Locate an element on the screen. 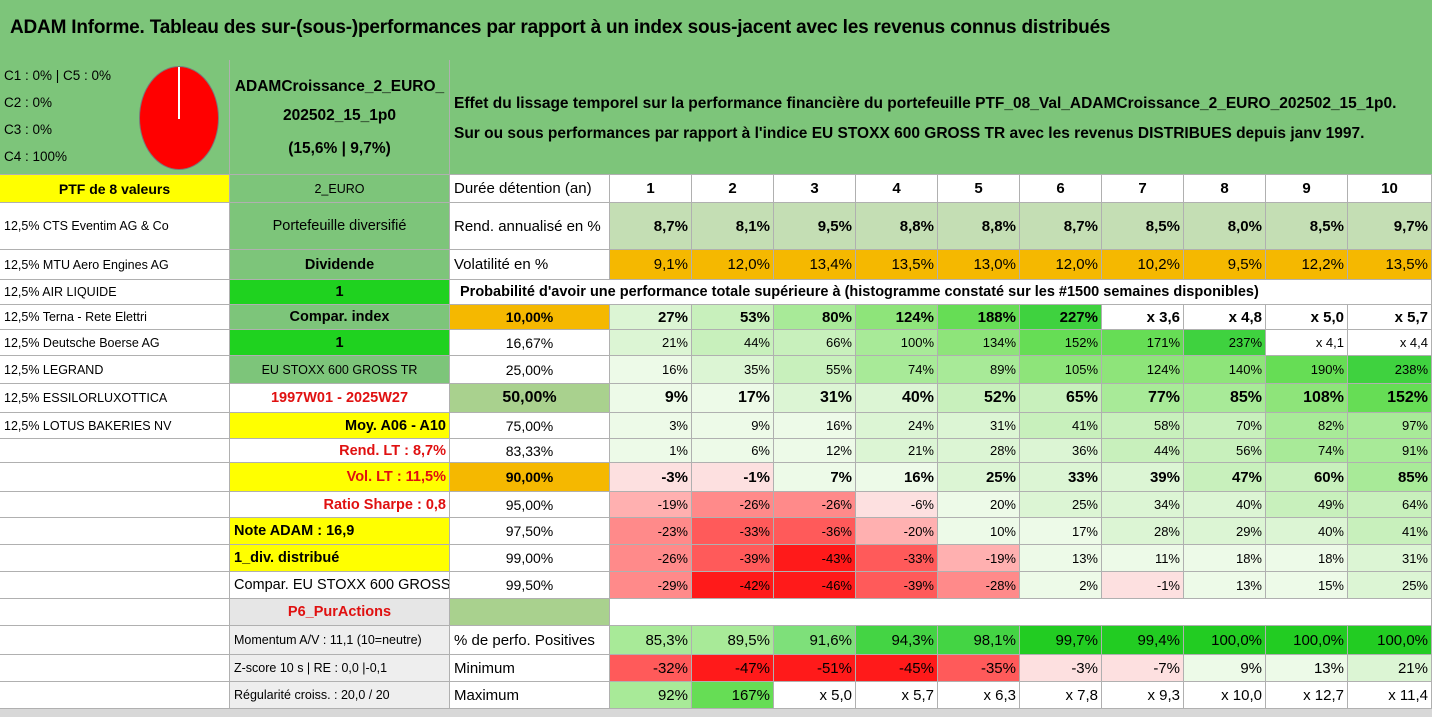 The width and height of the screenshot is (1432, 717). probability-value: 12% is located at coordinates (815, 451).